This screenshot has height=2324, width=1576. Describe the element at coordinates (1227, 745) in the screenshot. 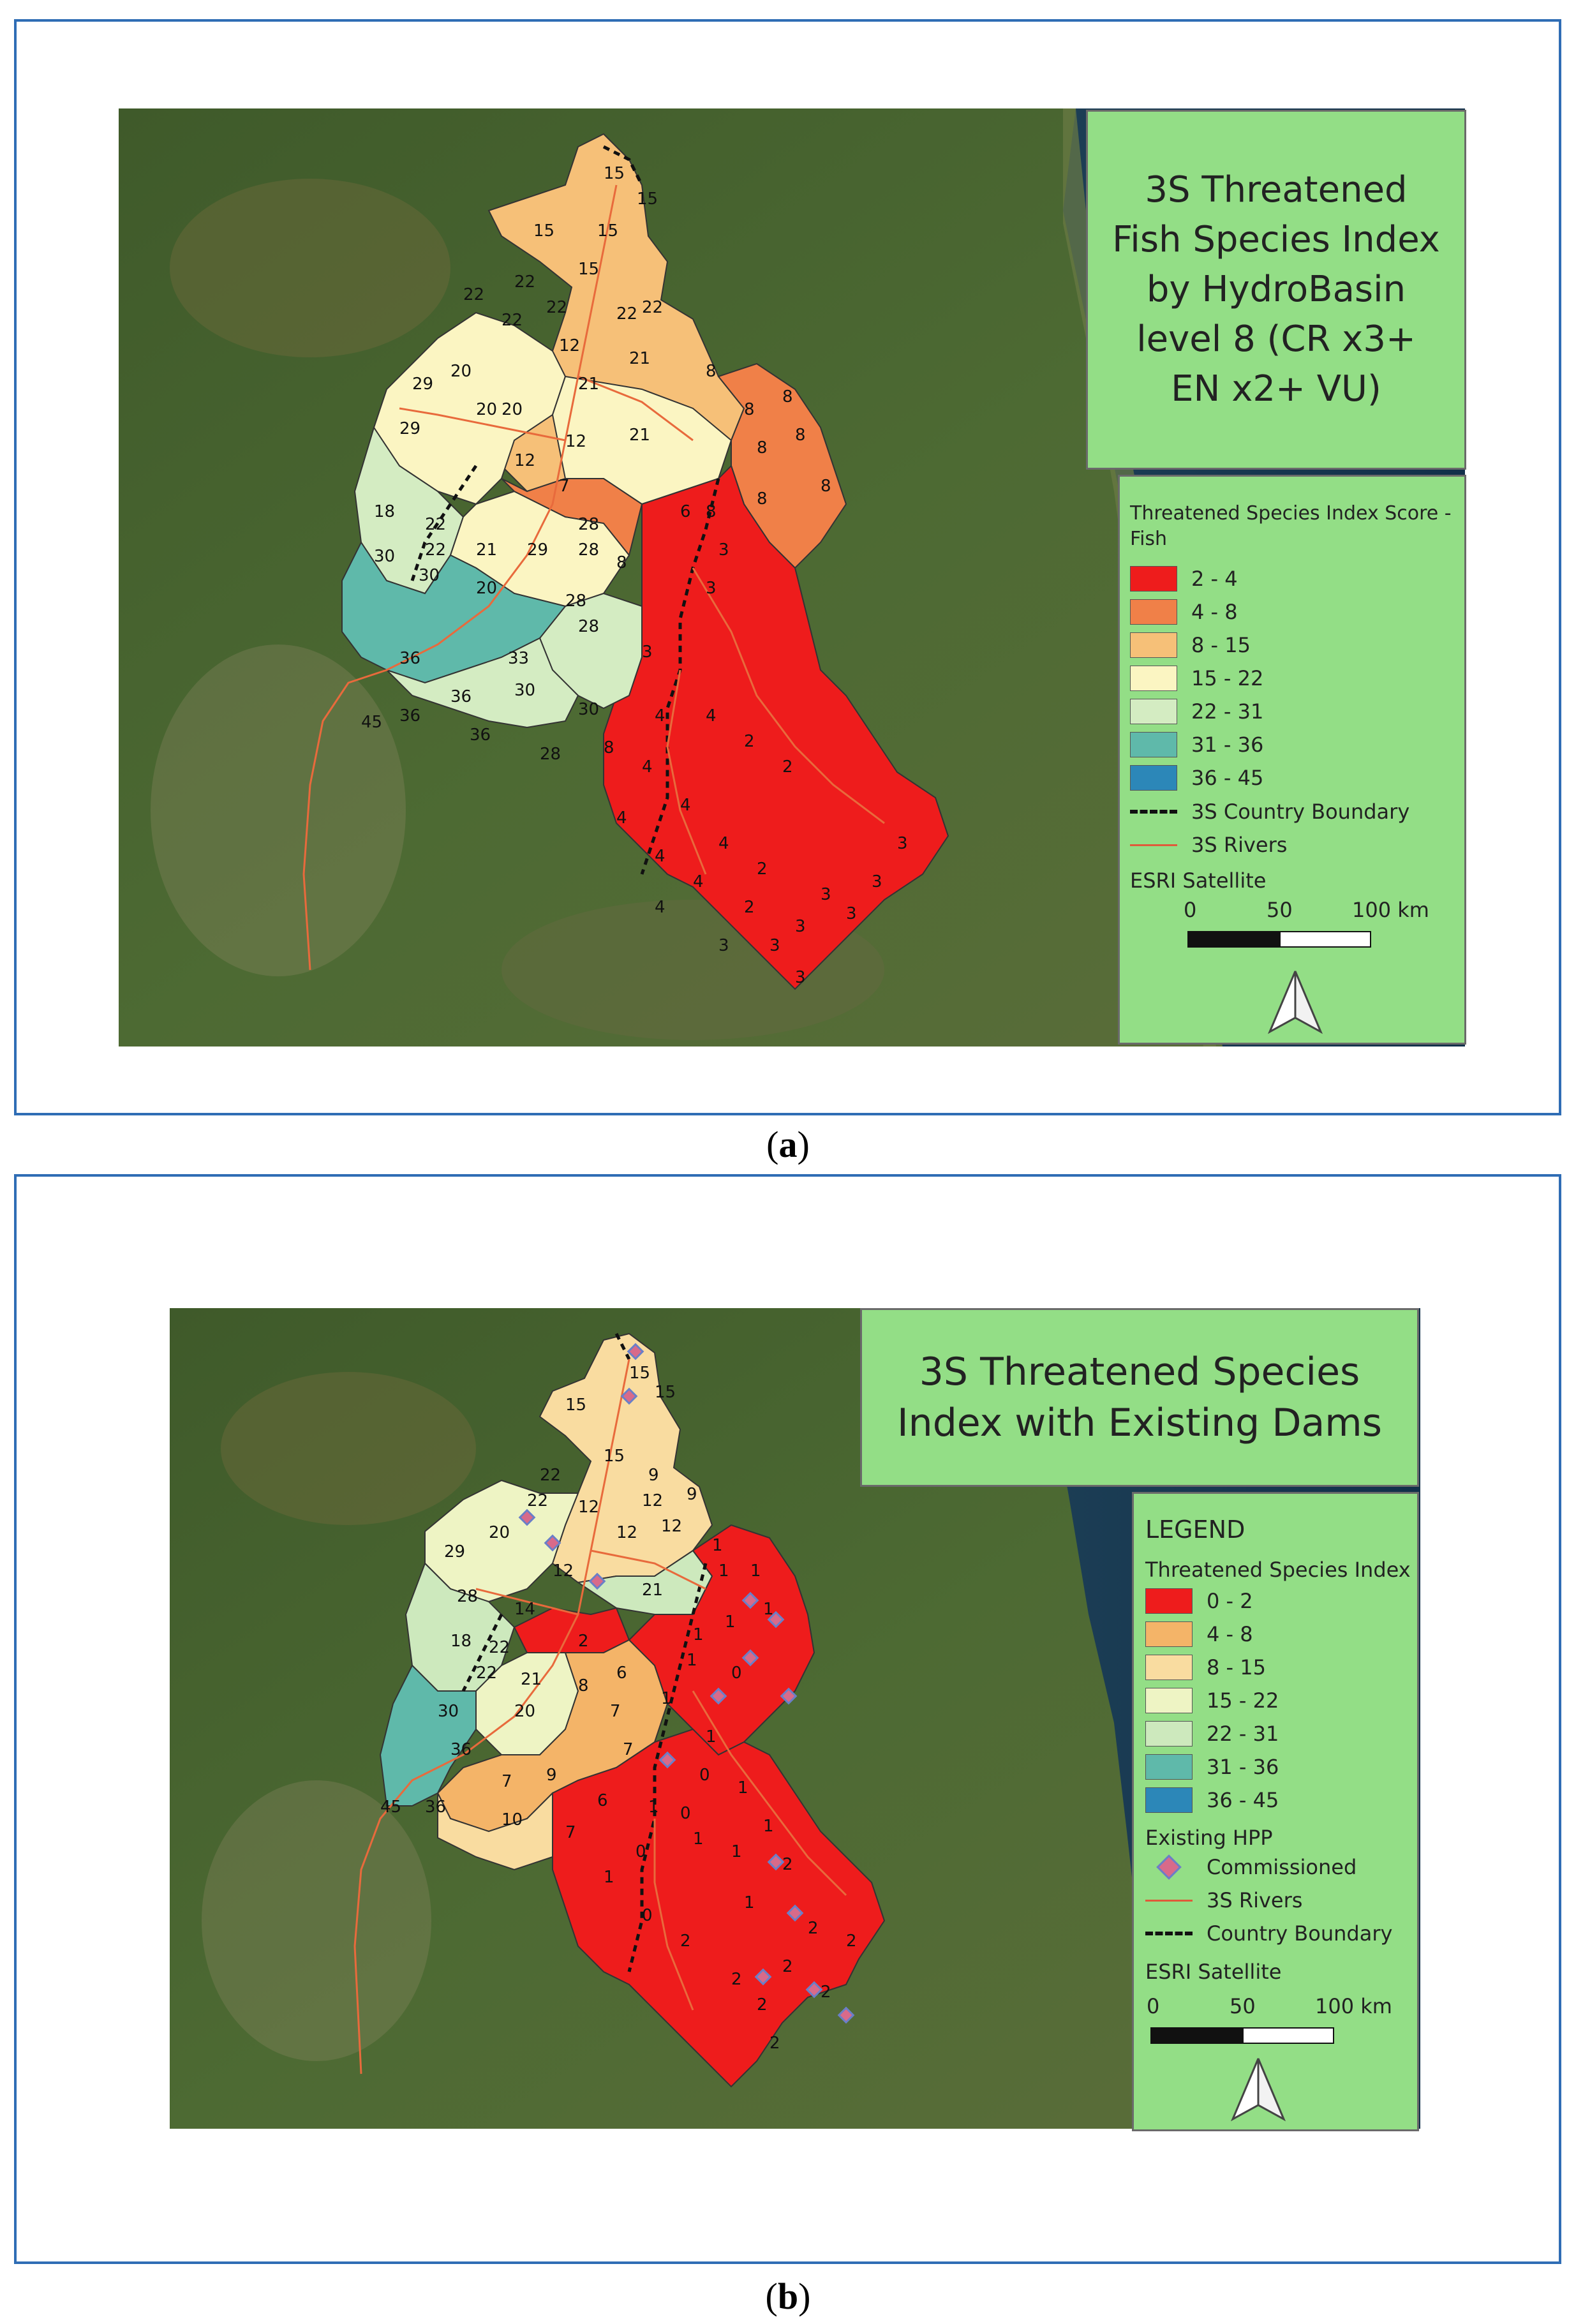

I see `legend-class-label: 31 - 36` at that location.